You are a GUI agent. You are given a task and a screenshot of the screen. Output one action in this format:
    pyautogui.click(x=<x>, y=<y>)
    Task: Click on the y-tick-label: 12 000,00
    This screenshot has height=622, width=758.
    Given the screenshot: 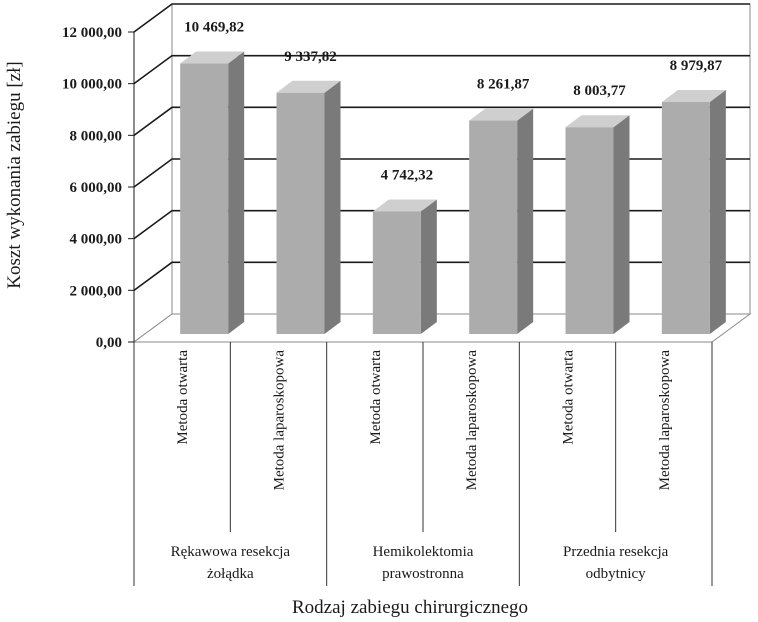 What is the action you would take?
    pyautogui.click(x=92, y=33)
    